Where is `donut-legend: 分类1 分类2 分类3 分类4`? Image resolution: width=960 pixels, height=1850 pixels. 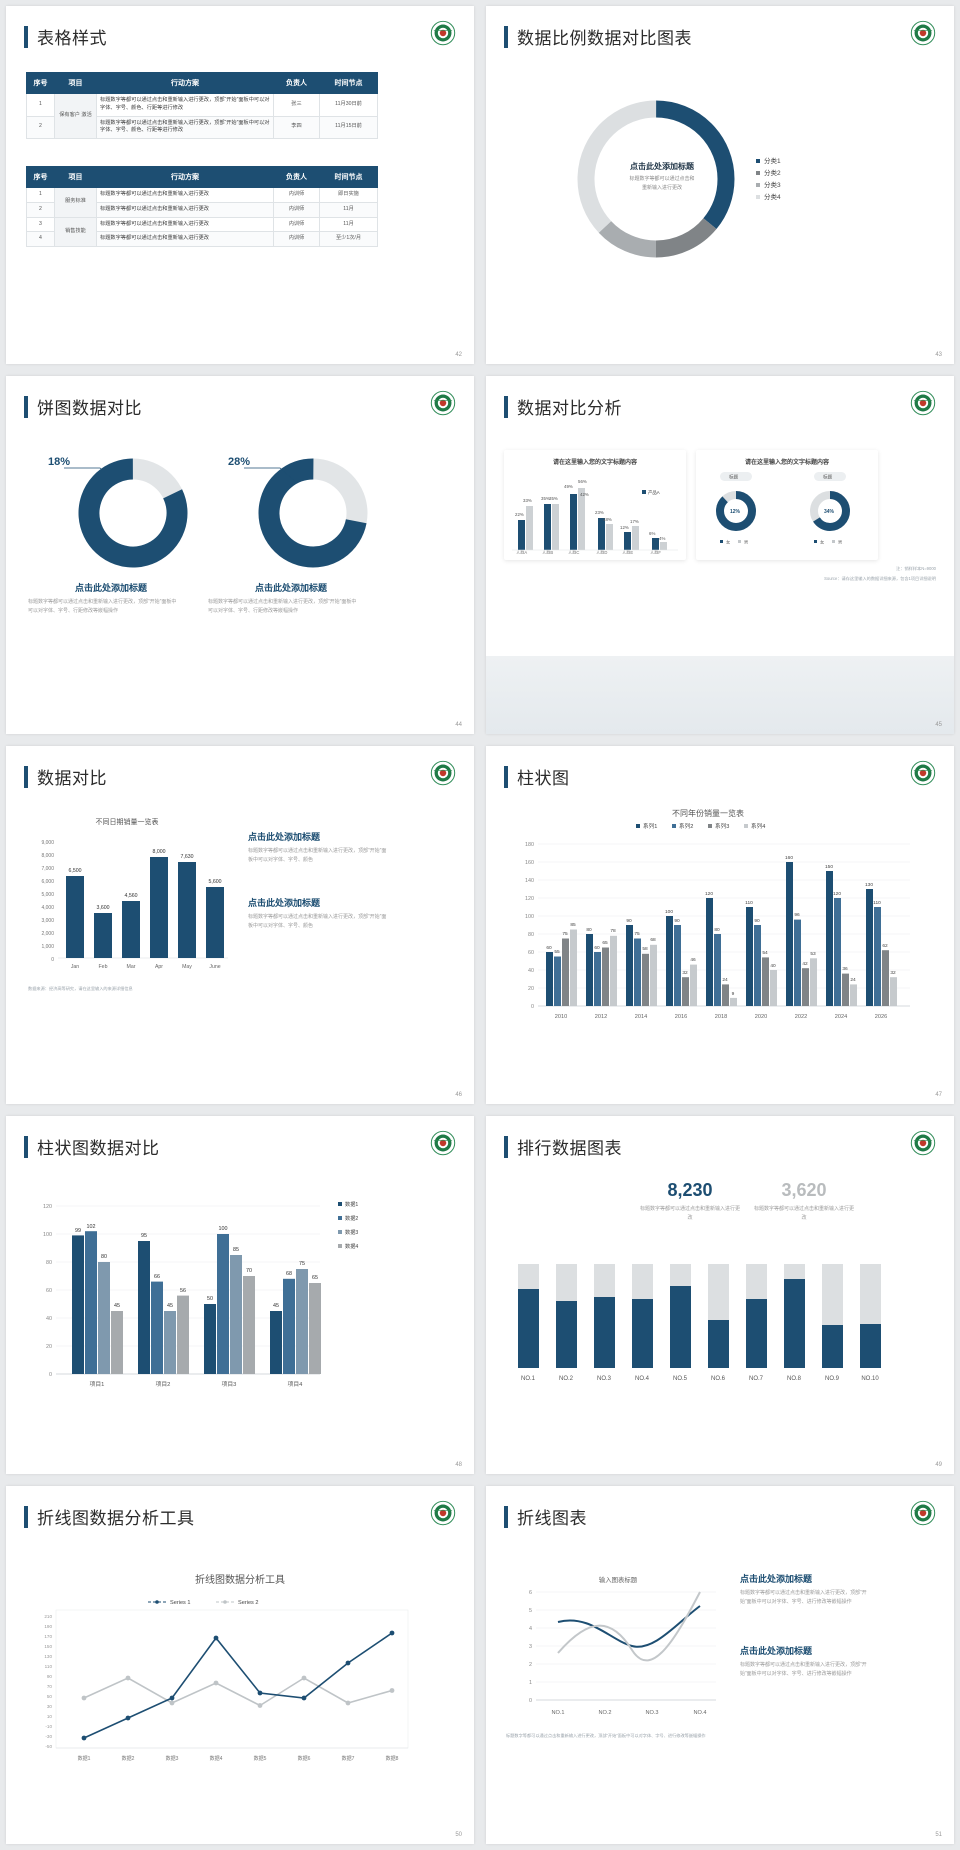
donut-legend: 分类1 分类2 分类3 分类4 is located at coordinates (768, 180).